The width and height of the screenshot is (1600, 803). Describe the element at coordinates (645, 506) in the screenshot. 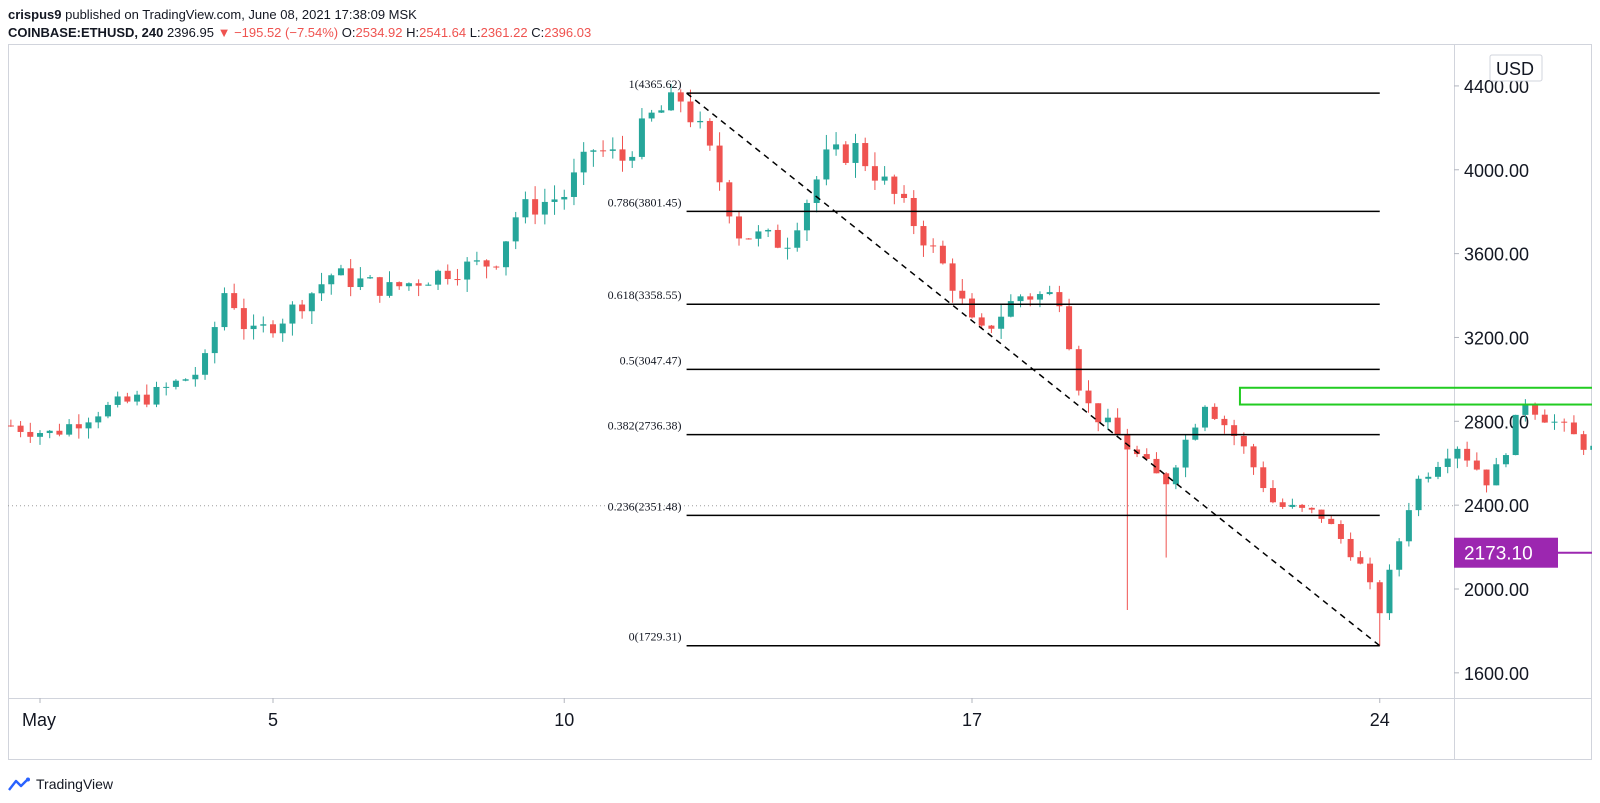

I see `fib-level-label: 0.236(2351.48)` at that location.